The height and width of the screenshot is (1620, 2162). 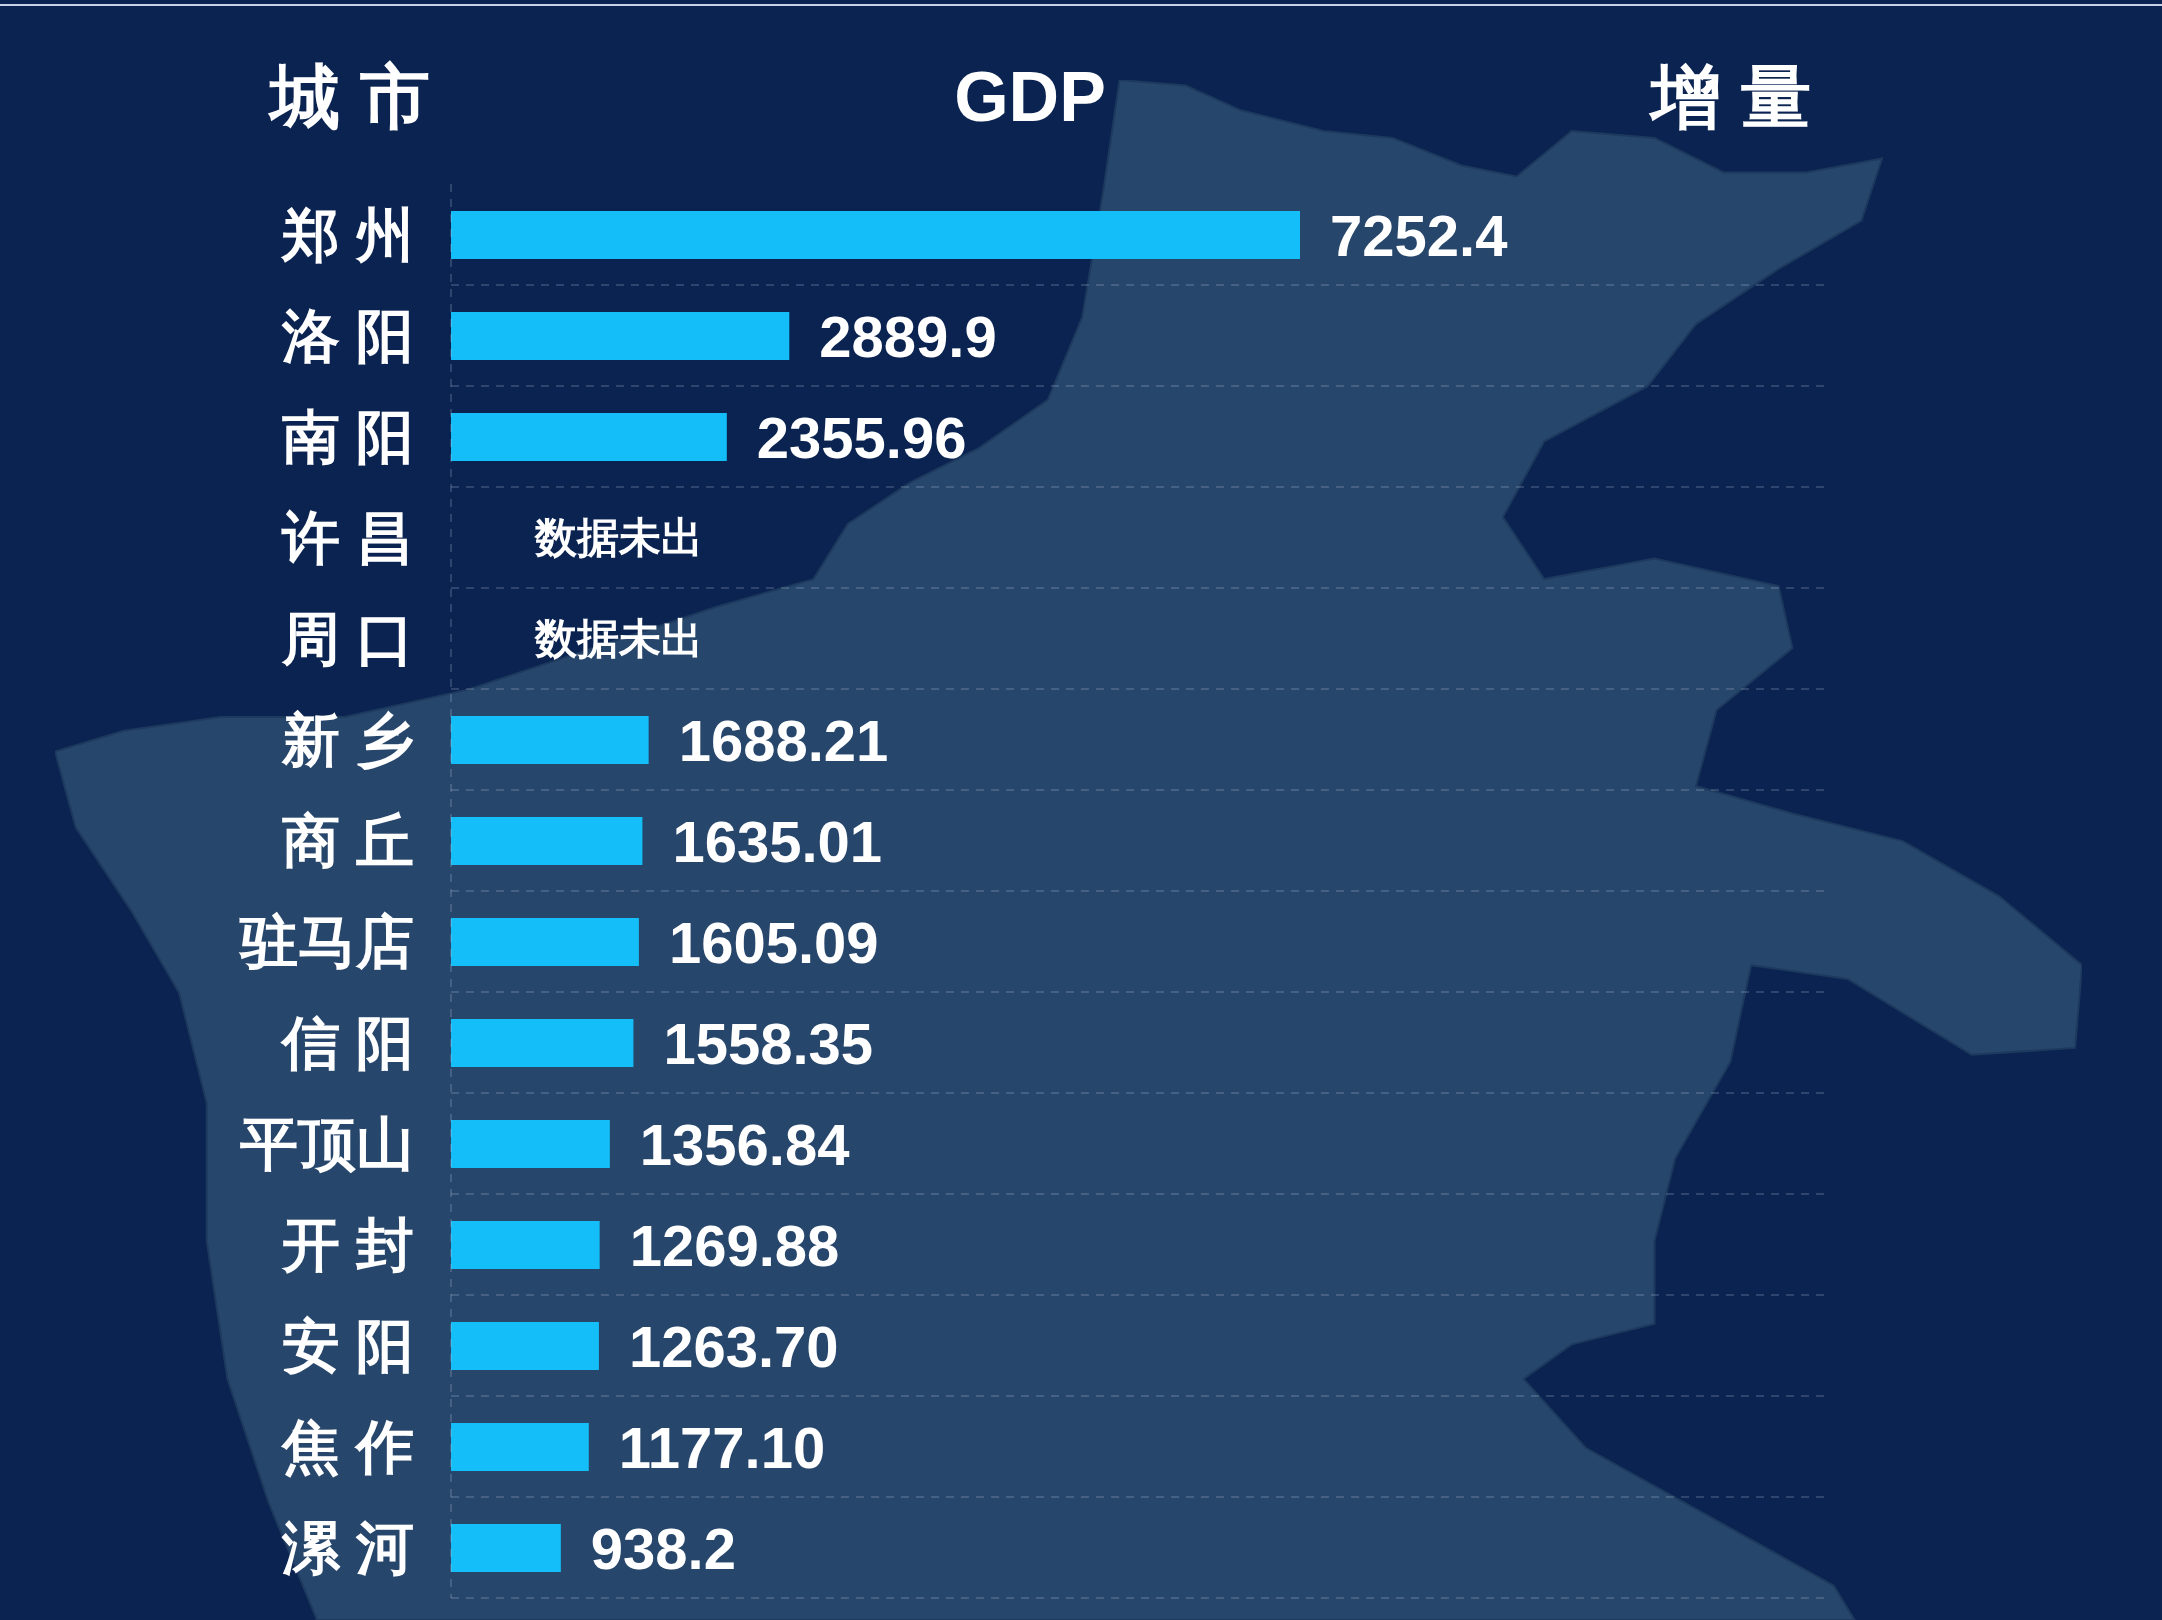 What do you see at coordinates (346, 234) in the screenshot?
I see `y-tick-label: 郑 州` at bounding box center [346, 234].